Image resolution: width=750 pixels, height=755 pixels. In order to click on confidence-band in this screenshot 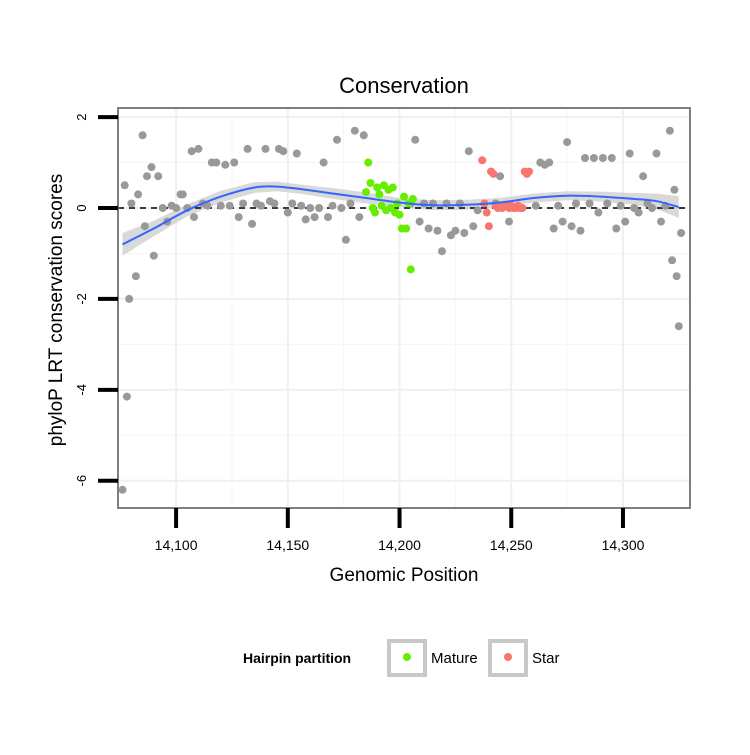, I will do `click(400, 218)`.